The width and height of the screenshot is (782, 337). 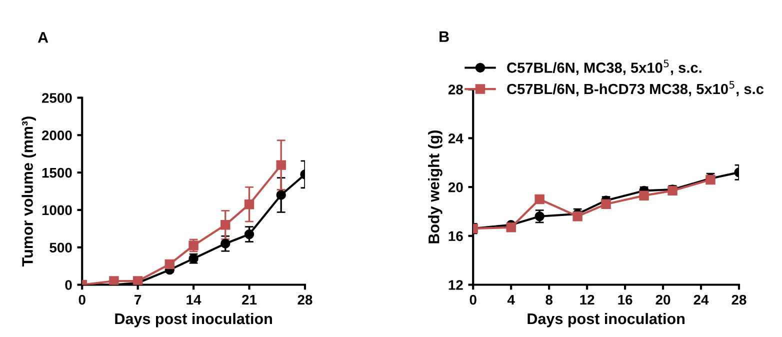 What do you see at coordinates (456, 139) in the screenshot?
I see `y-tick-label: 24` at bounding box center [456, 139].